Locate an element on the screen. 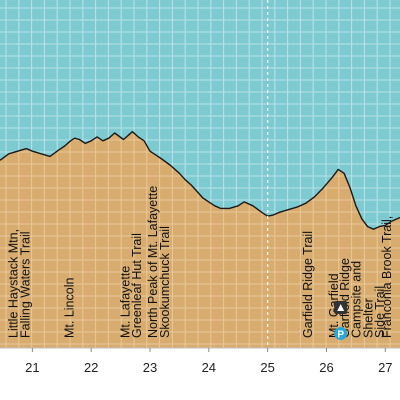 The height and width of the screenshot is (400, 400). feature-label: Garfield Ridge is located at coordinates (345, 298).